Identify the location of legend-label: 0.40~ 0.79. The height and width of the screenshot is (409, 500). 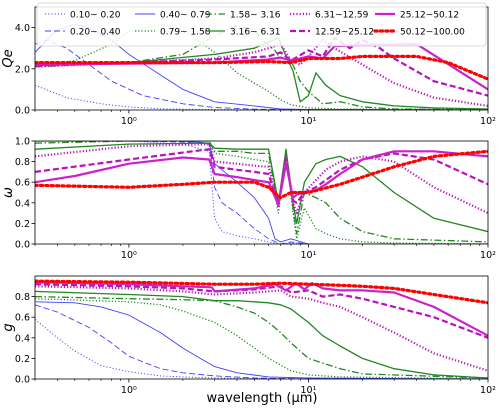
(185, 16).